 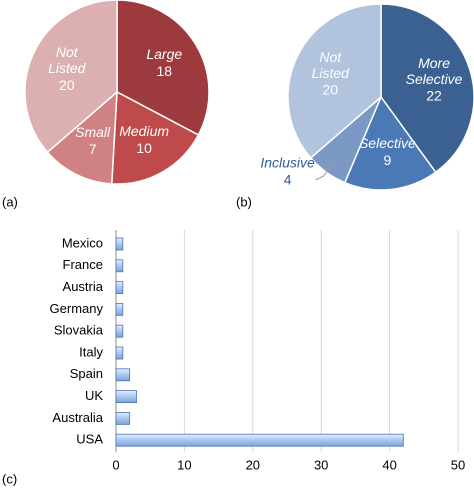 What do you see at coordinates (389, 464) in the screenshot?
I see `x-tick-label: 40` at bounding box center [389, 464].